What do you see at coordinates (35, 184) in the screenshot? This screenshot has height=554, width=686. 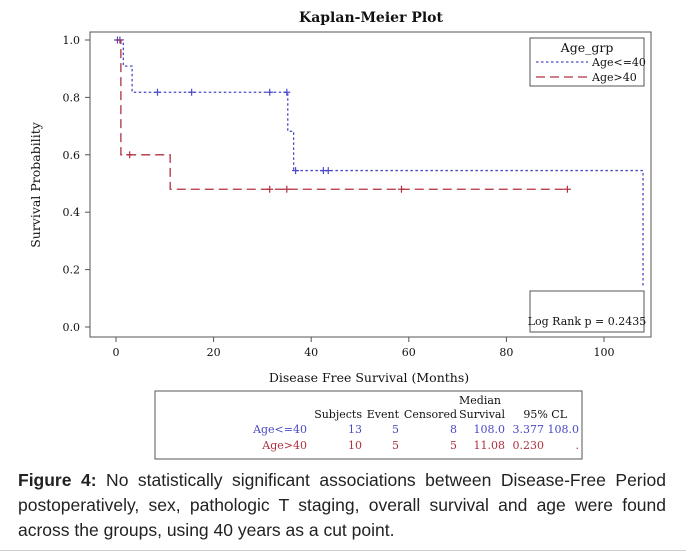 I see `y-axis-label: Survival Probability` at bounding box center [35, 184].